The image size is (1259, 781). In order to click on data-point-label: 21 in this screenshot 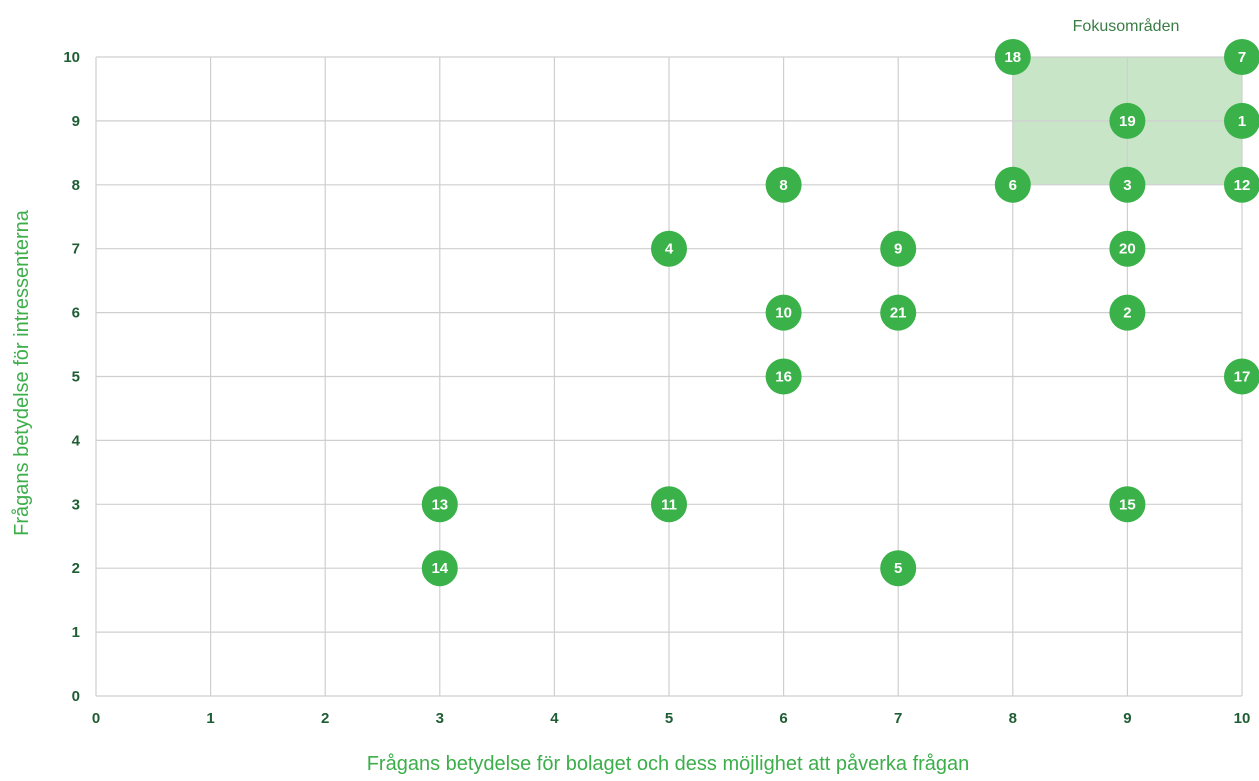, I will do `click(898, 313)`.